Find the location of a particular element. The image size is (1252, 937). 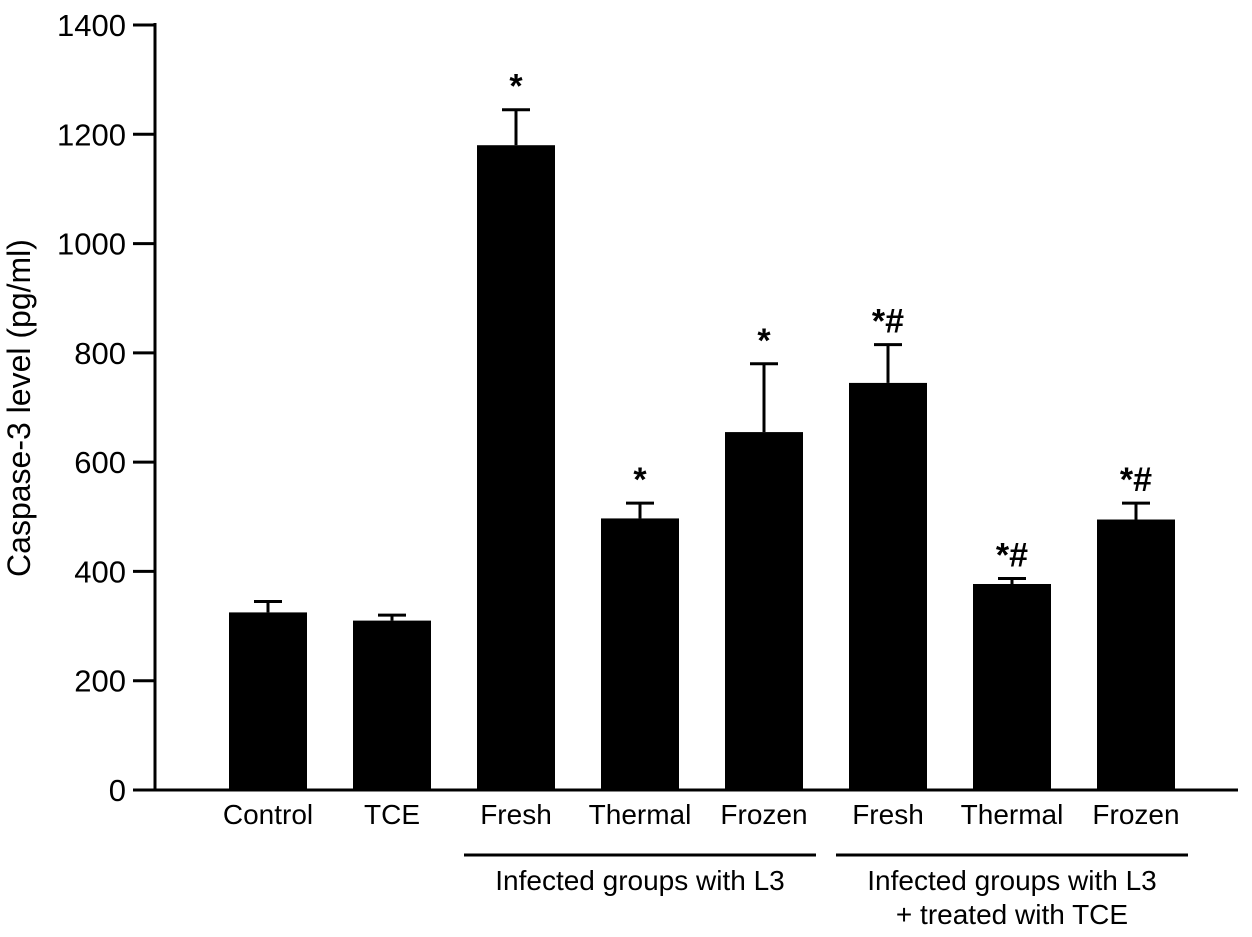

y-tick-label: 400 is located at coordinates (100, 571).